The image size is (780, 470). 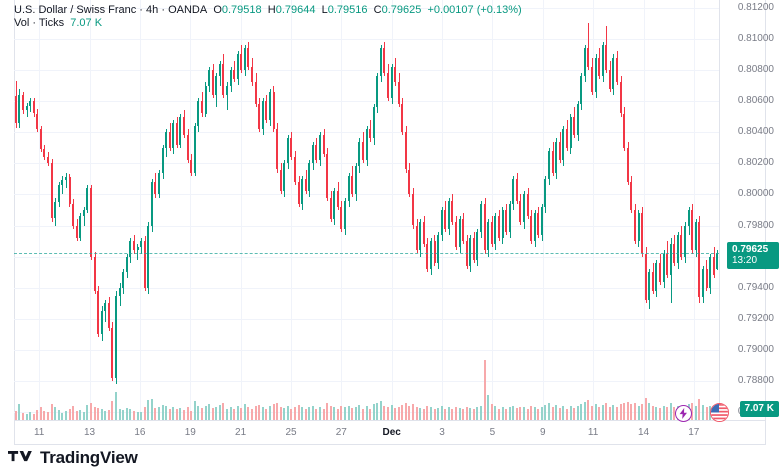 What do you see at coordinates (73, 457) in the screenshot?
I see `tradingview-logo: TradingView` at bounding box center [73, 457].